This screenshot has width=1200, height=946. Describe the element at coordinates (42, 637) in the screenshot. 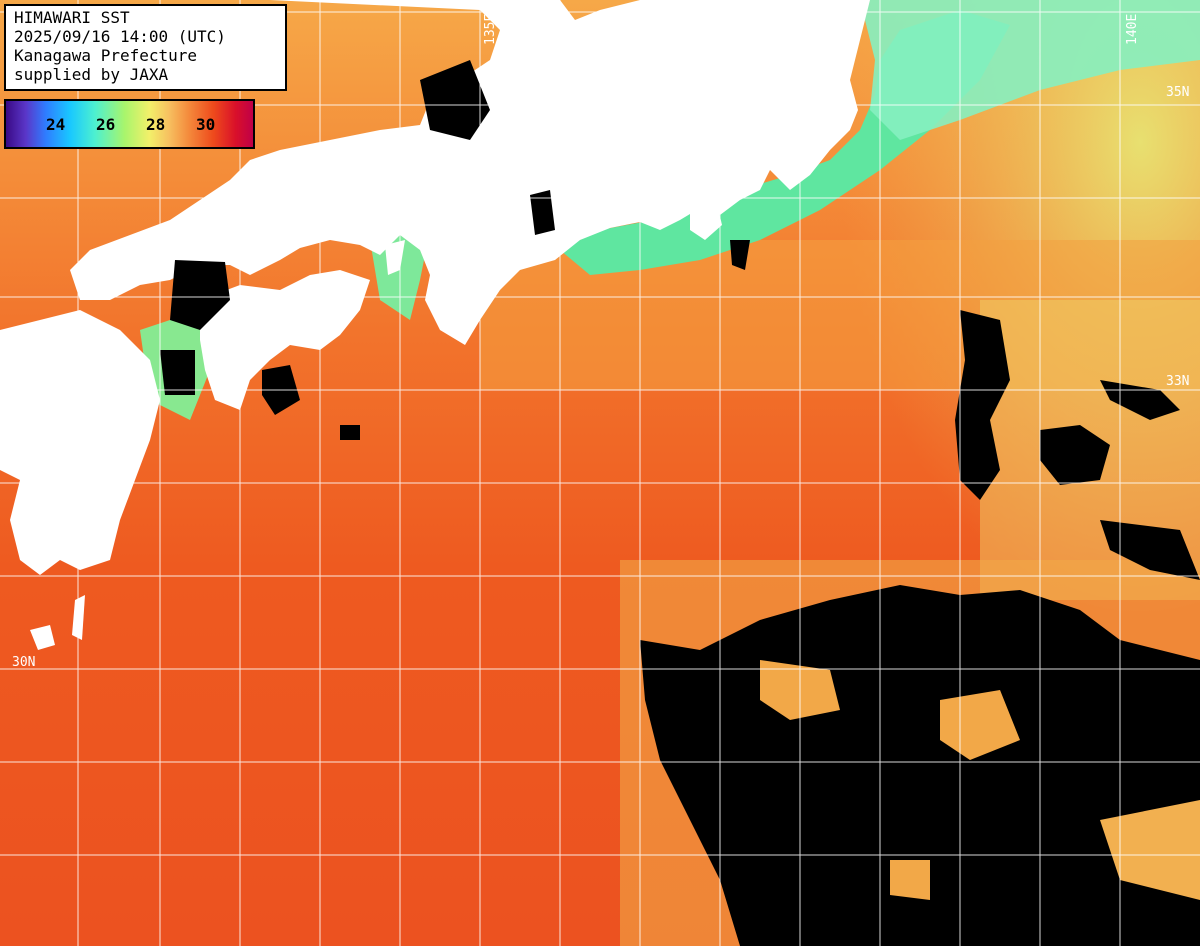

I see `land-tanegashima` at that location.